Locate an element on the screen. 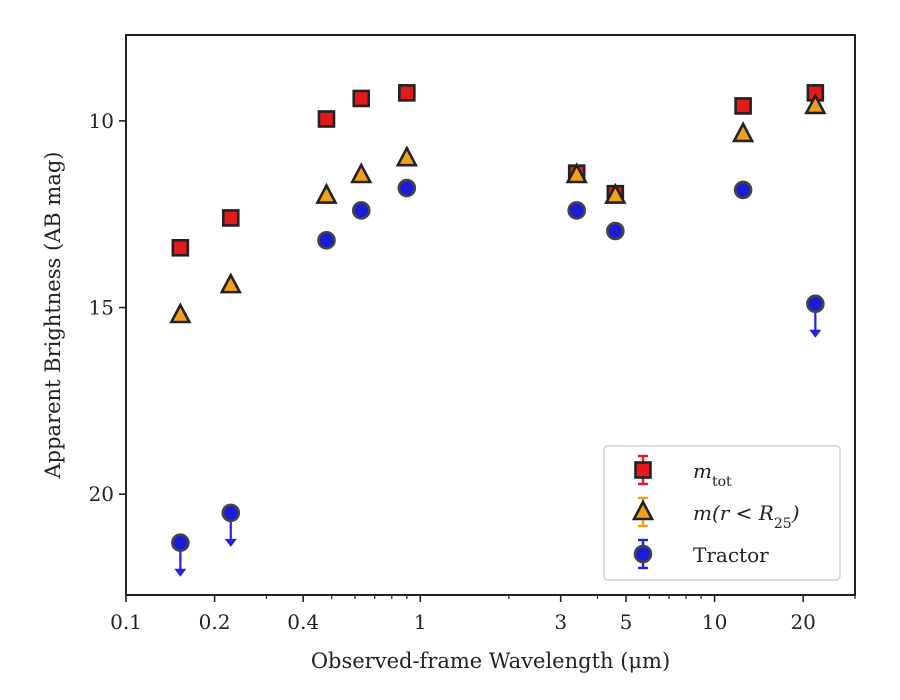 The image size is (900, 700). legend-marker-mr25 is located at coordinates (643, 510).